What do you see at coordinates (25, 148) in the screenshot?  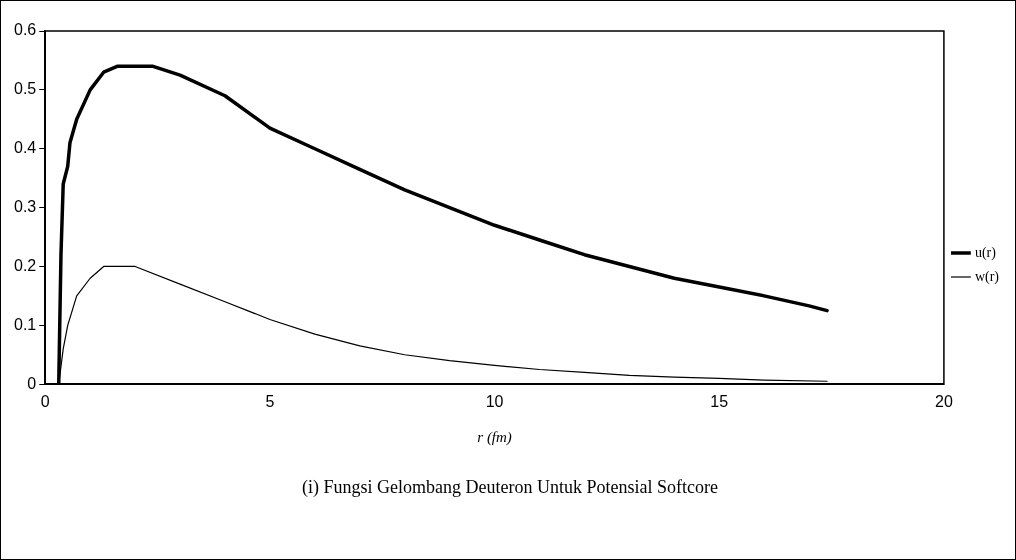 I see `y-tick-label: 0.4` at bounding box center [25, 148].